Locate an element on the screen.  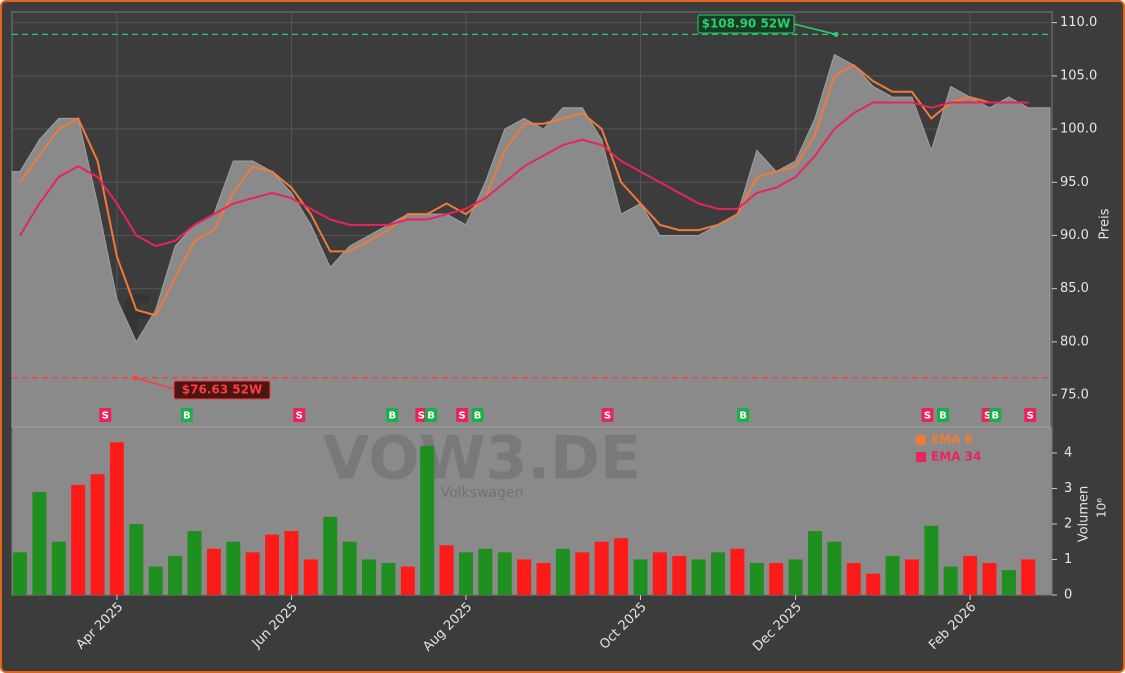
low-arrow is located at coordinates (156, 384).